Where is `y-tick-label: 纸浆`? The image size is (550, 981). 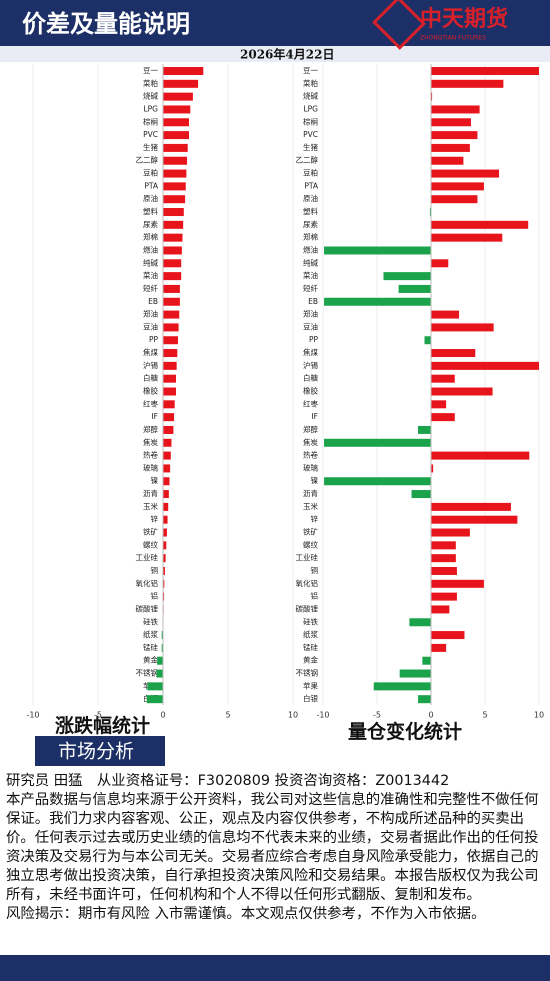 y-tick-label: 纸浆 is located at coordinates (310, 634).